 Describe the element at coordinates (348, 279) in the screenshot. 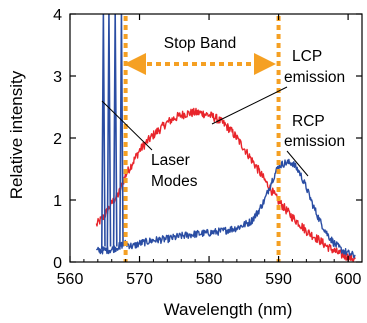

I see `x-tick-label: 600` at that location.